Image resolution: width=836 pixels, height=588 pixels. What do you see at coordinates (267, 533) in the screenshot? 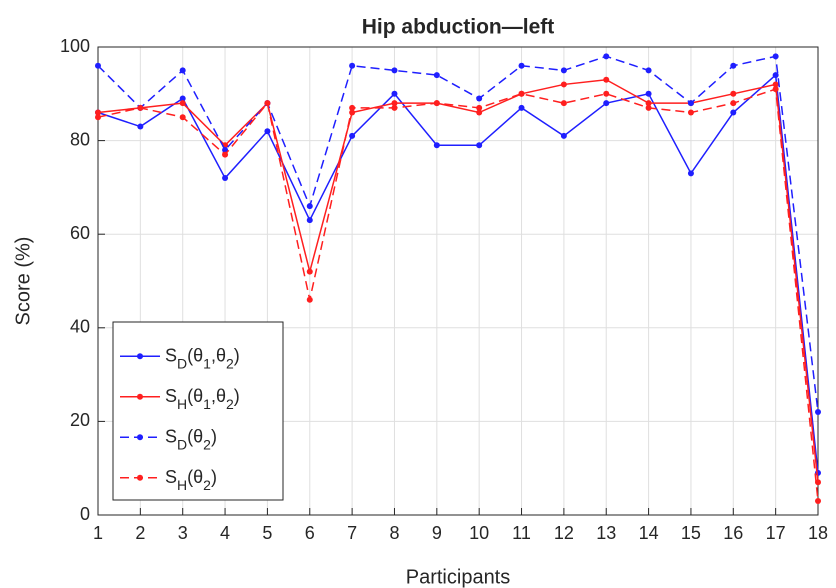
I see `x-tick-label: 5` at bounding box center [267, 533].